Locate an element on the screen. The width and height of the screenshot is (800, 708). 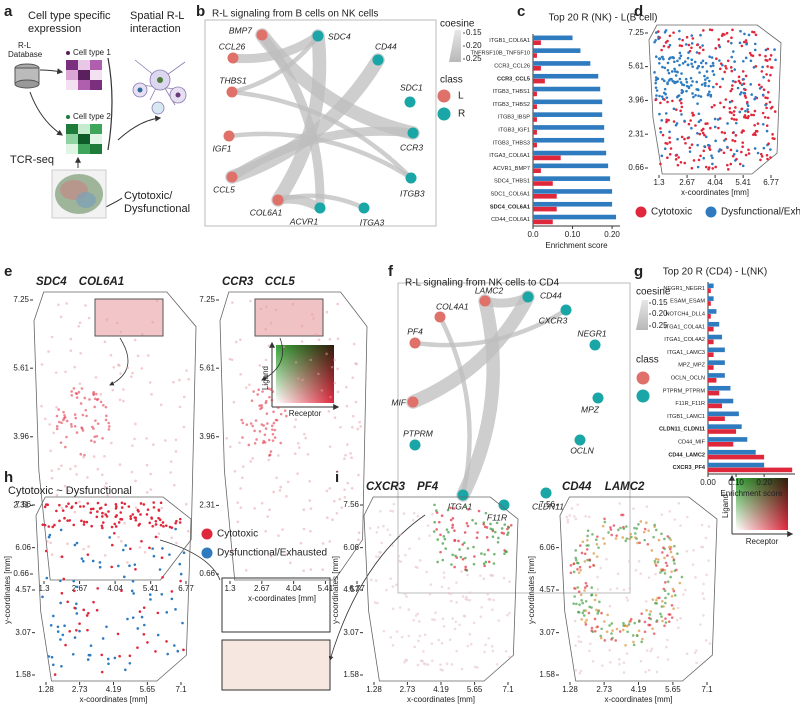
heading: interaction is located at coordinates (155, 29).